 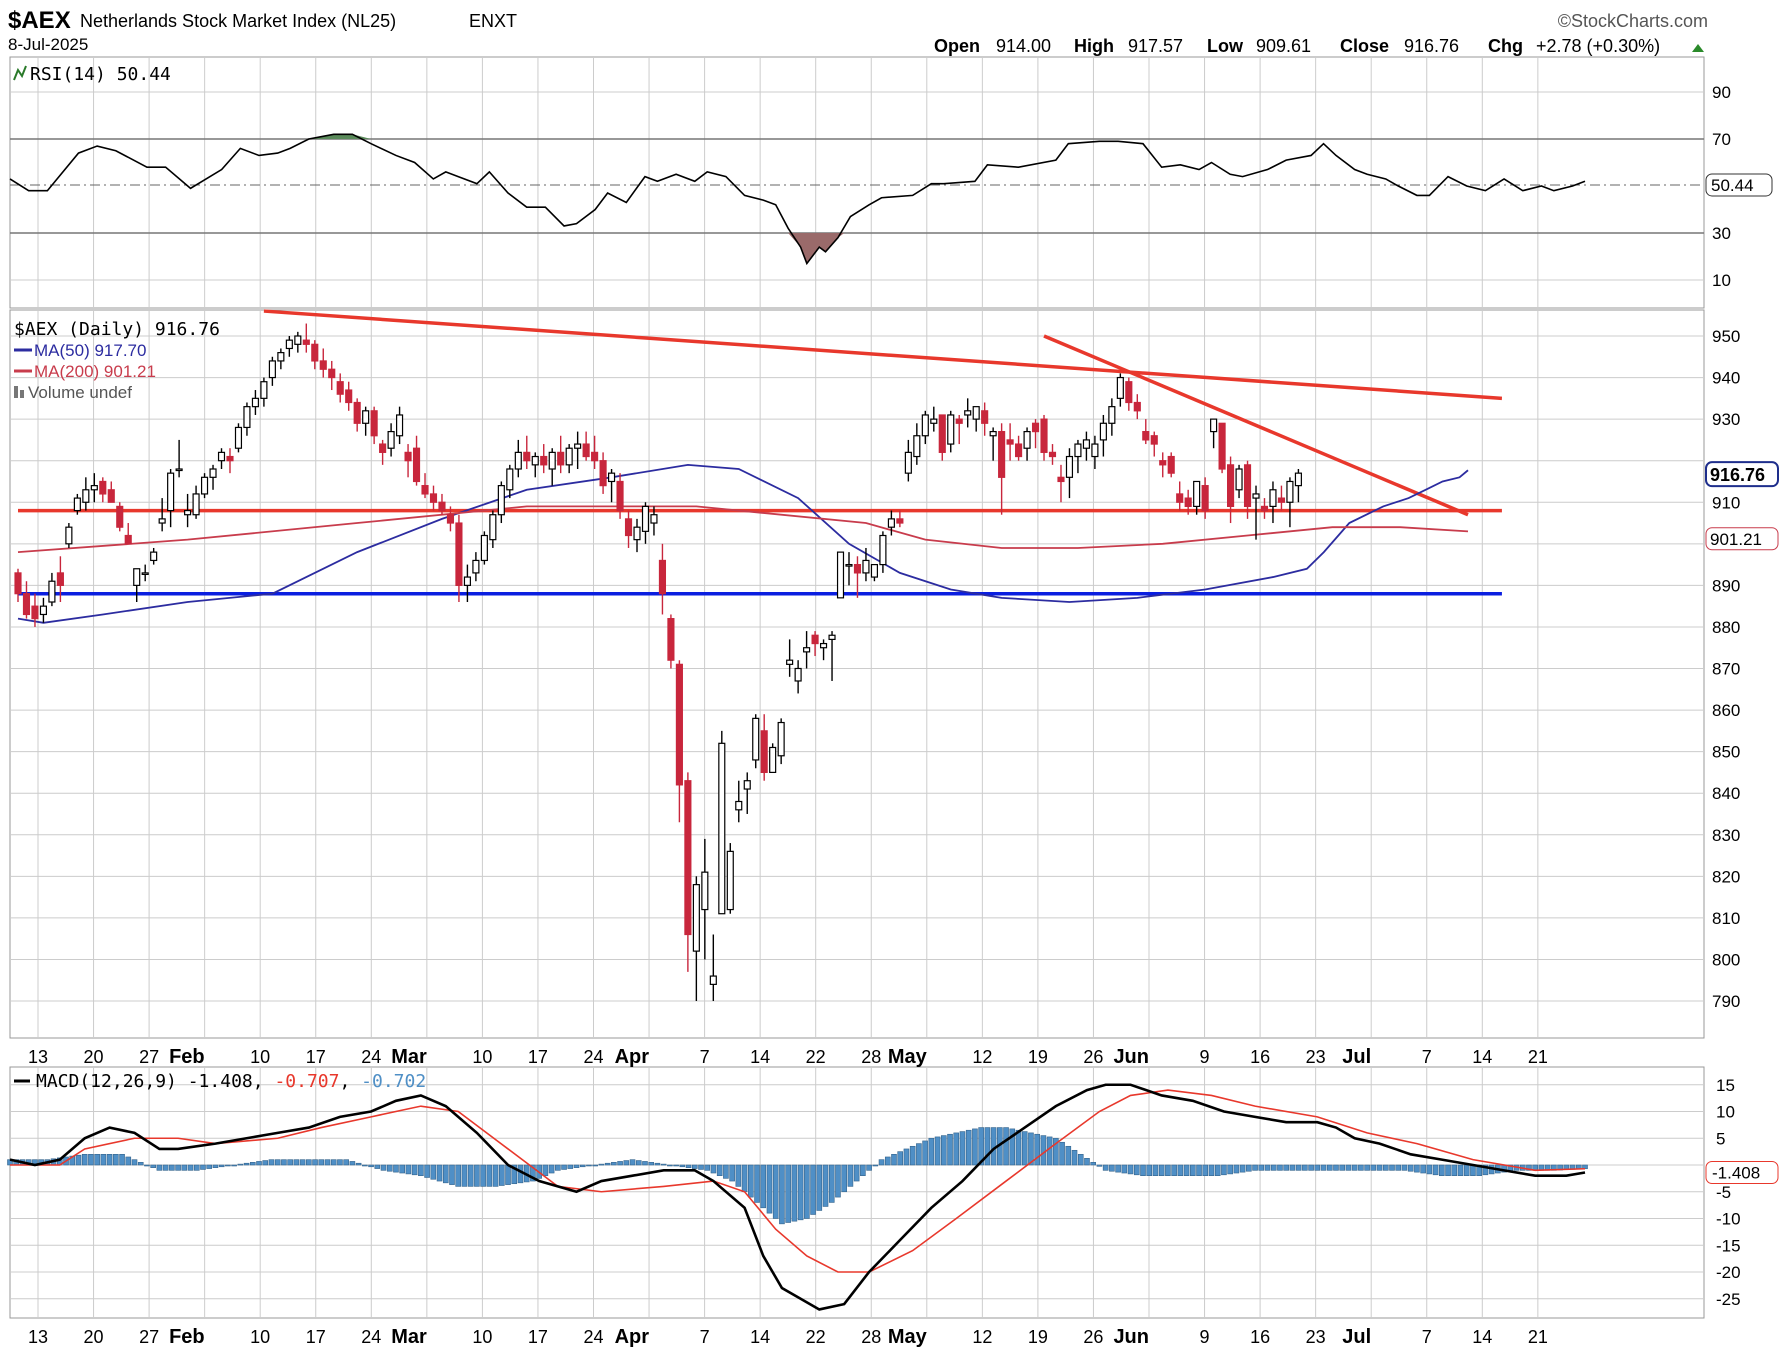 I want to click on xtick-label: 7, so click(x=1427, y=1337).